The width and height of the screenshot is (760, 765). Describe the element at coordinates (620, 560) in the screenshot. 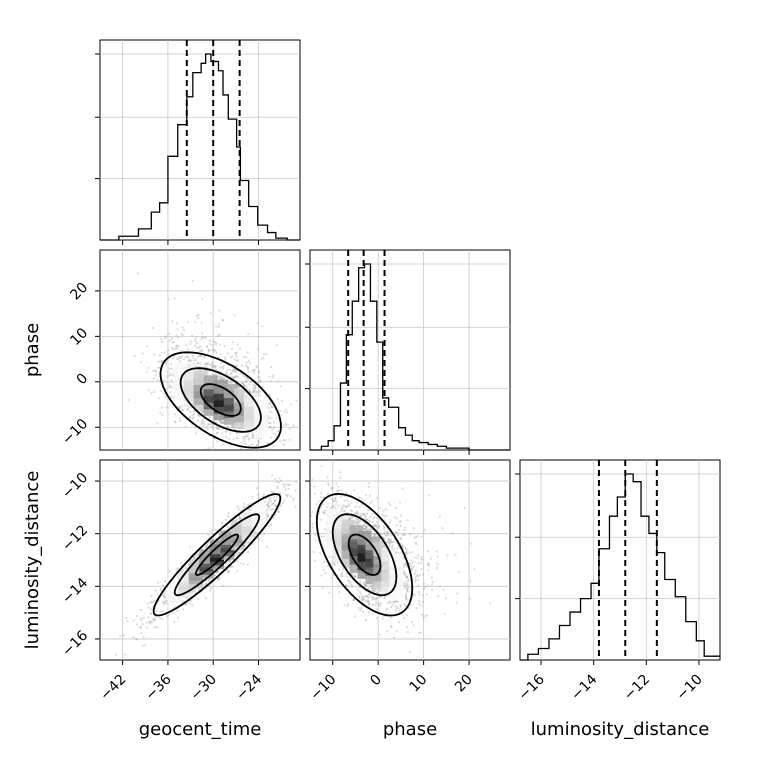

I see `hist-frame` at that location.